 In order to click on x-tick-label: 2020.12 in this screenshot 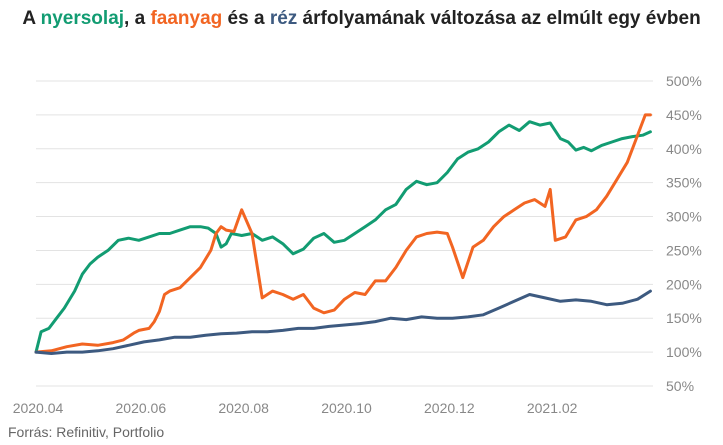, I will do `click(449, 408)`.